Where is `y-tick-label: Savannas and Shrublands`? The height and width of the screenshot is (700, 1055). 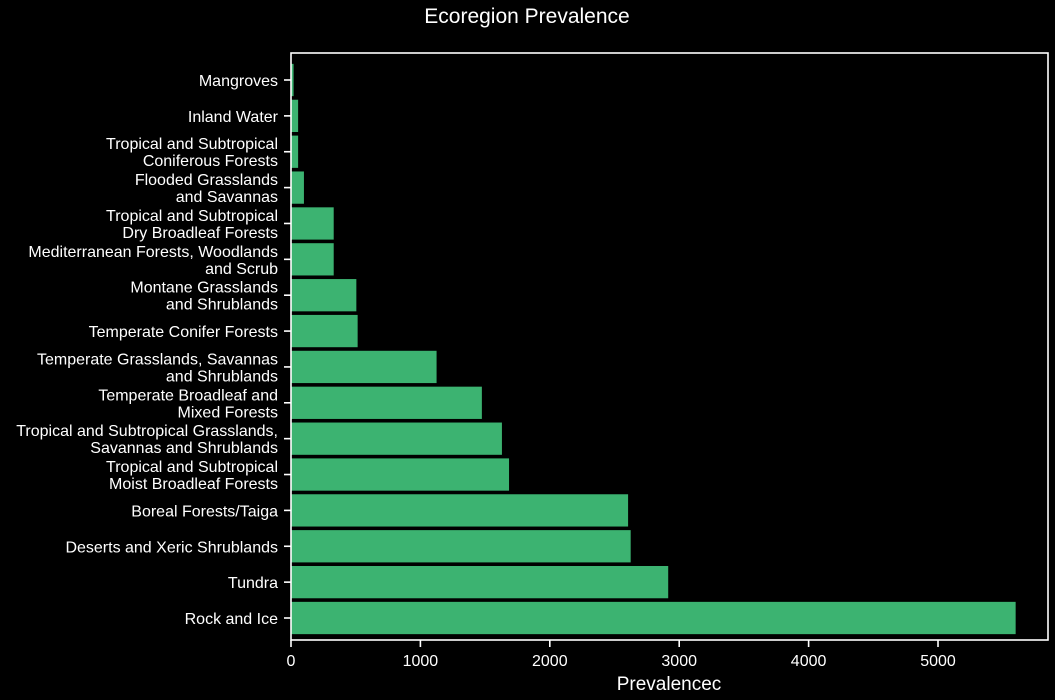 y-tick-label: Savannas and Shrublands is located at coordinates (184, 448).